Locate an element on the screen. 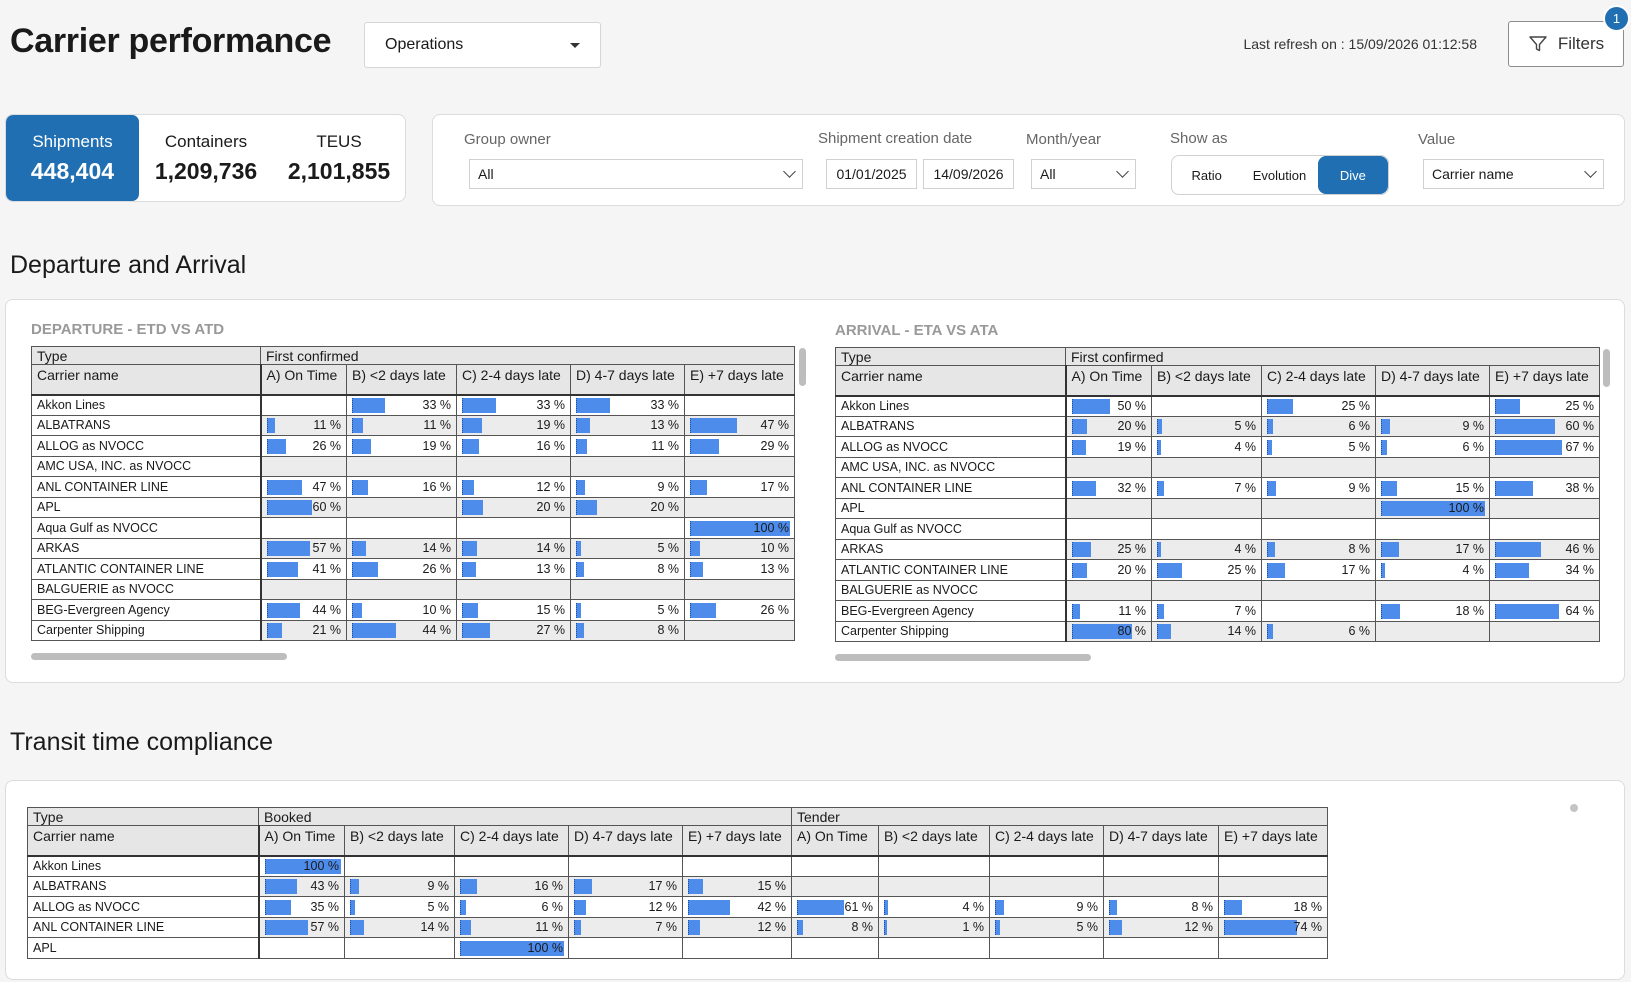 This screenshot has height=982, width=1631. carrier-name: APL is located at coordinates (146, 507).